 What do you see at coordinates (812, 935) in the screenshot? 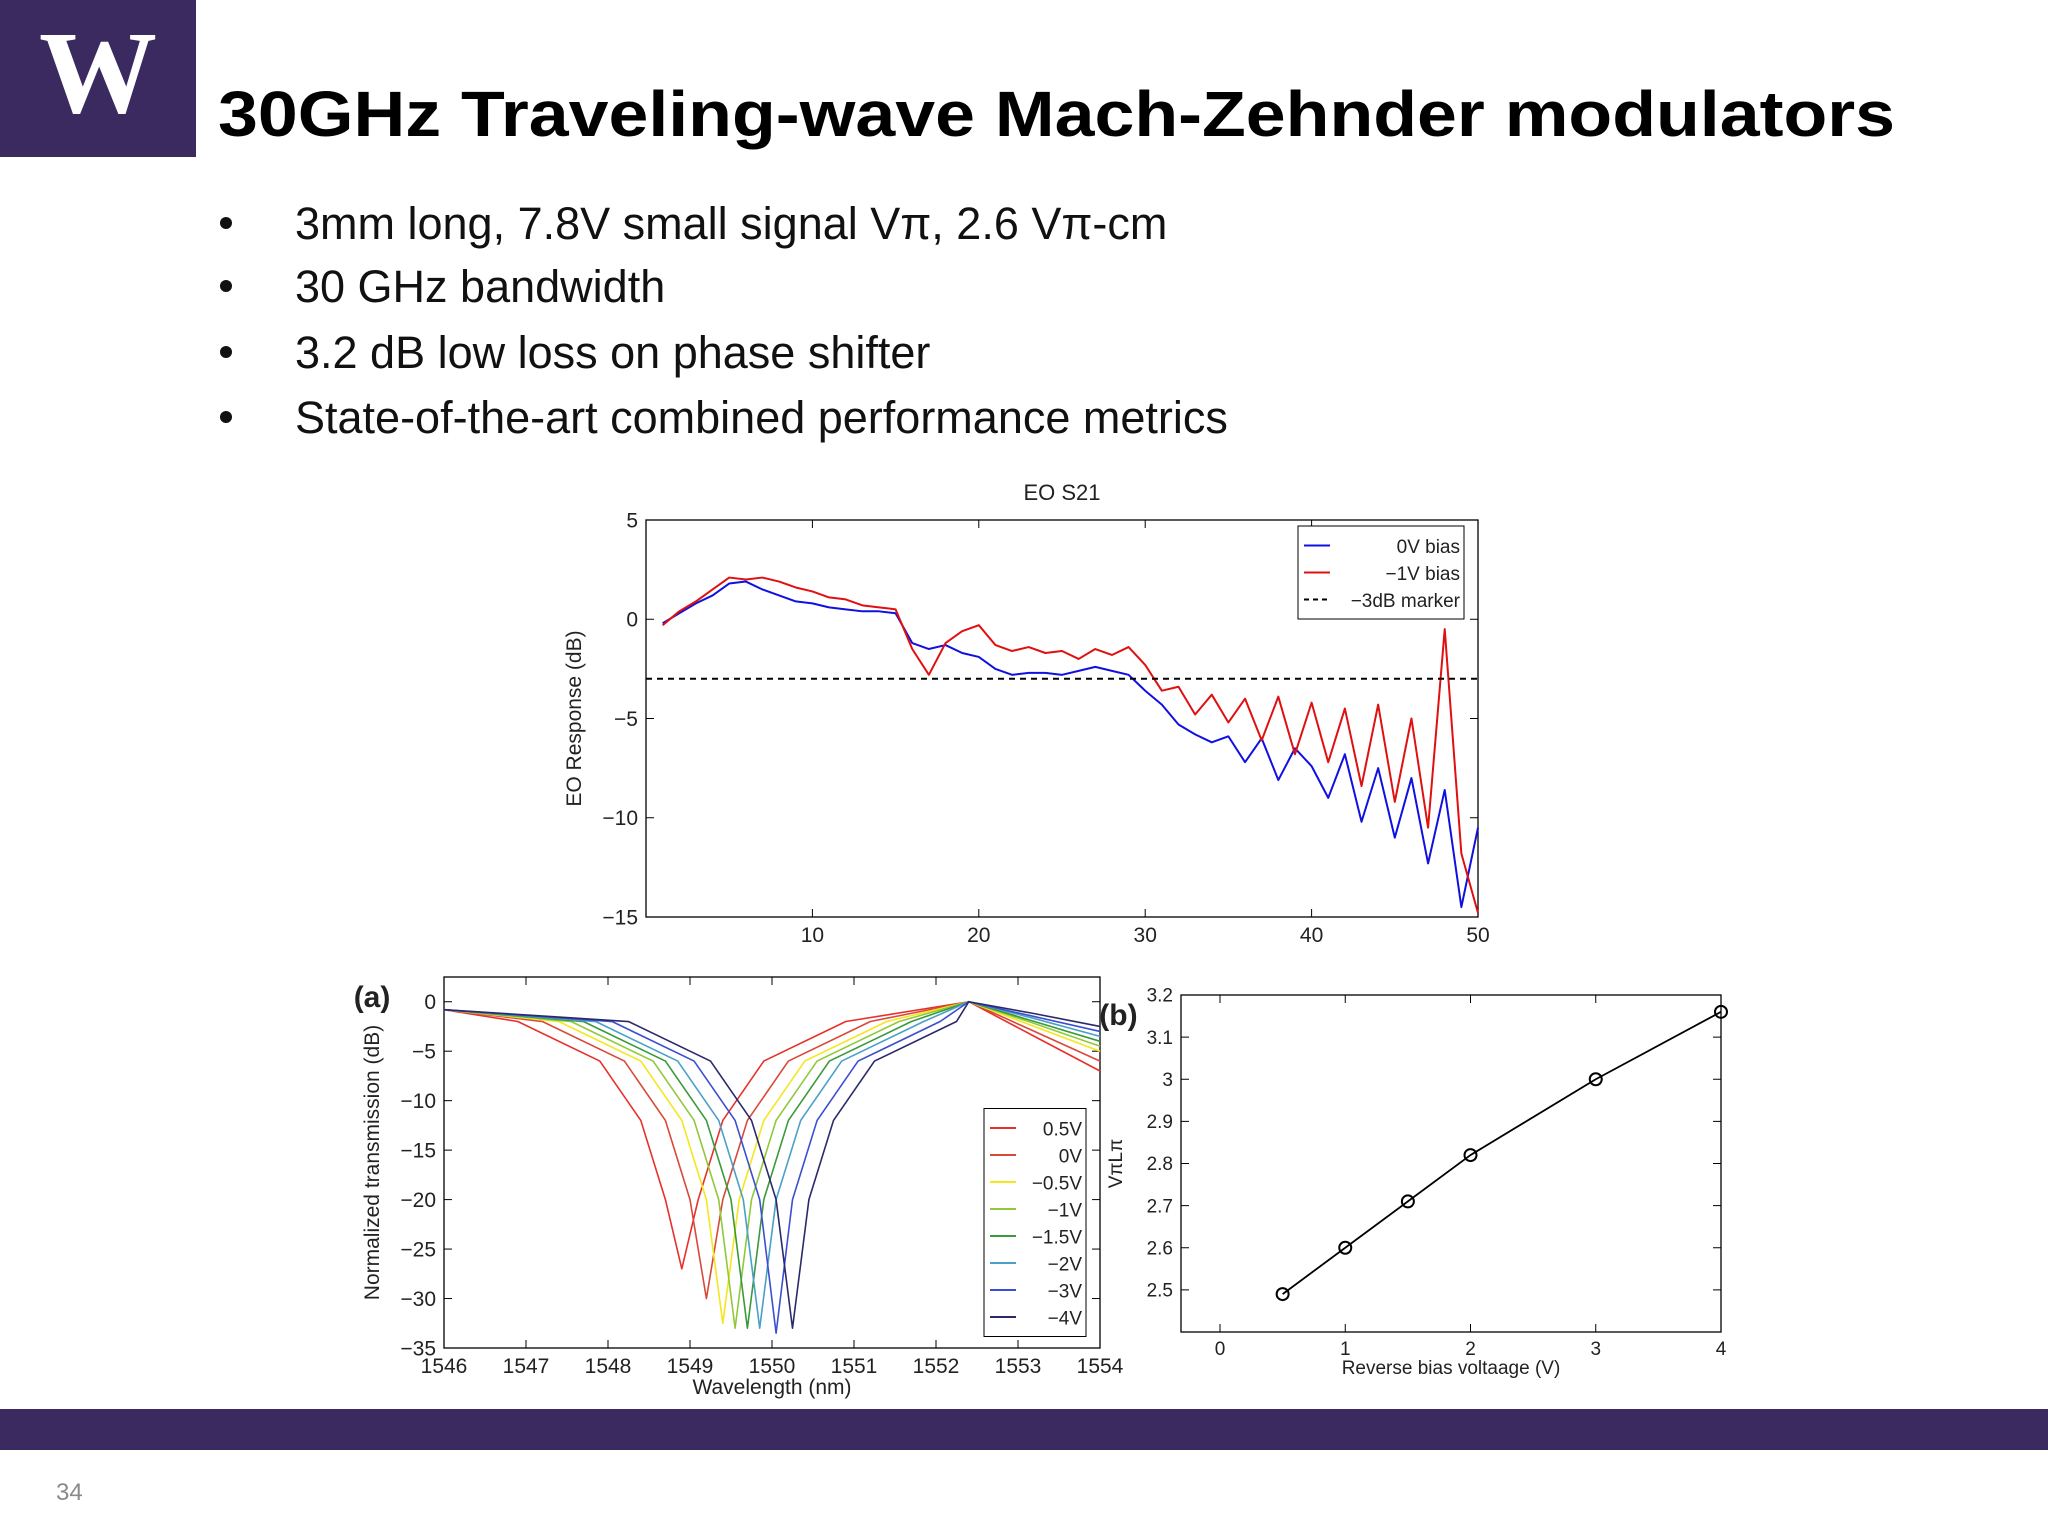
I see `x-tick-label: 10` at bounding box center [812, 935].